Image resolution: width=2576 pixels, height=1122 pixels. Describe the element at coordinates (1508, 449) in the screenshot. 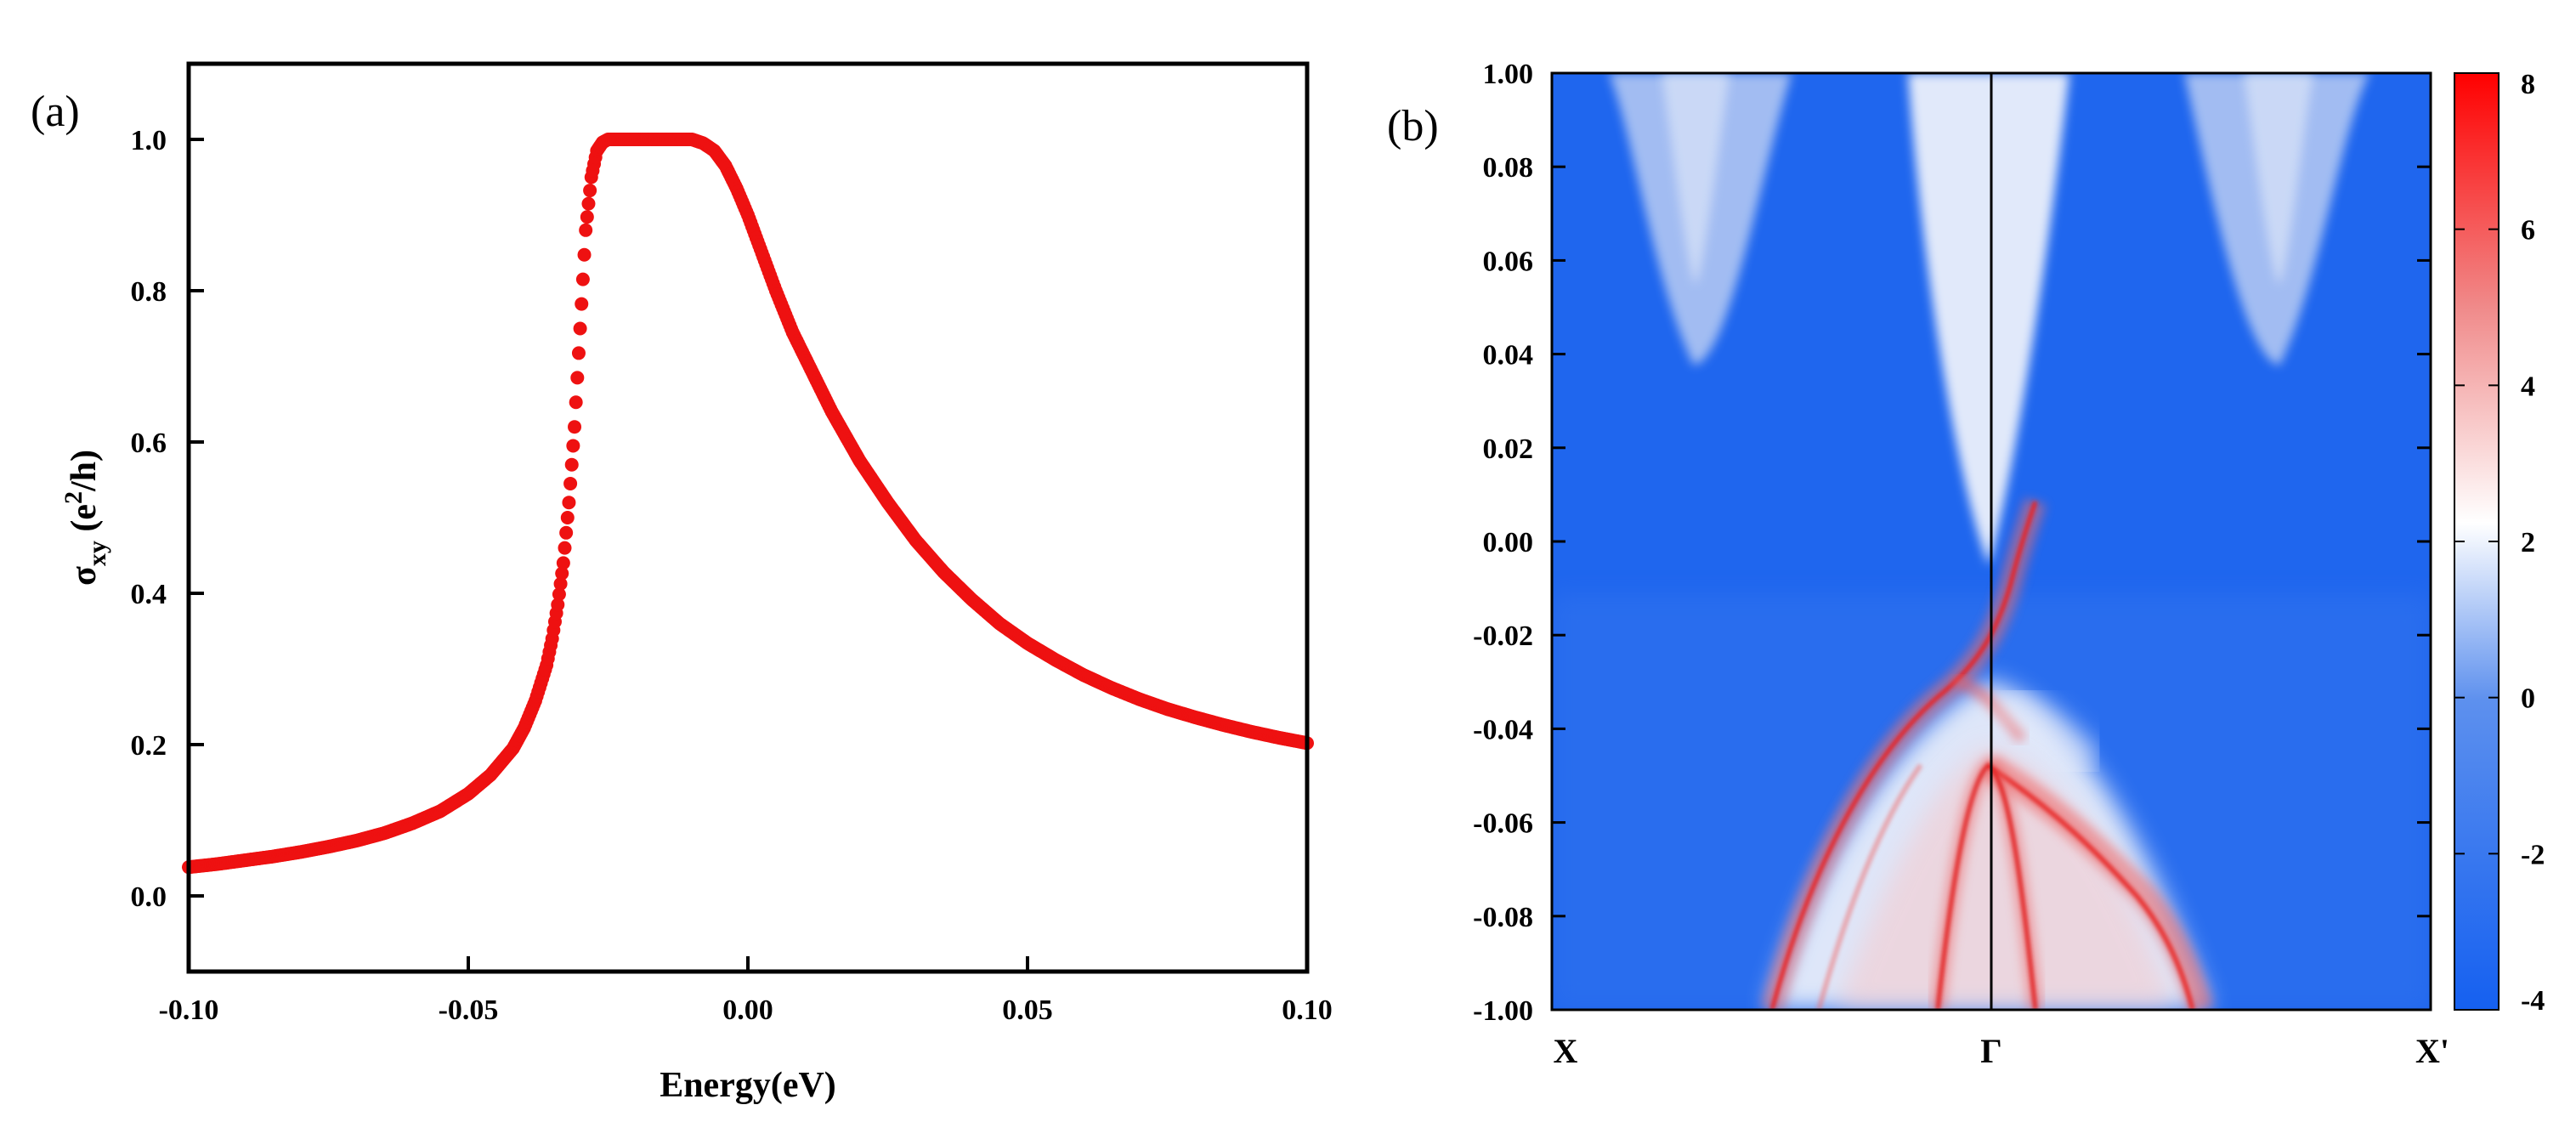

I see `y-tick-label: 0.02` at that location.